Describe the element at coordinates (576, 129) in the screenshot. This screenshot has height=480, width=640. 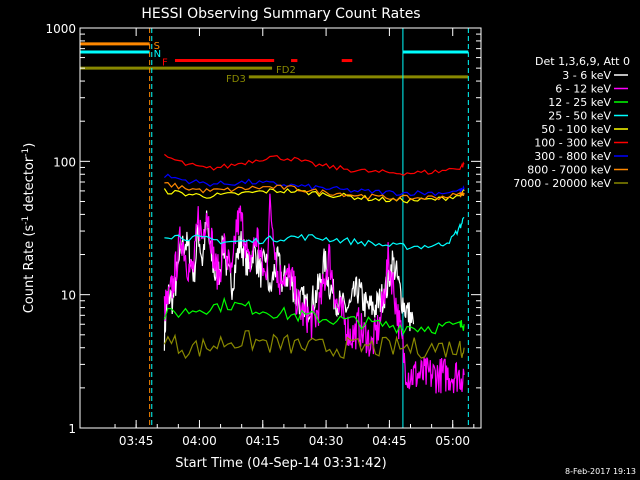
I see `legend-label: 50 - 100 keV` at that location.